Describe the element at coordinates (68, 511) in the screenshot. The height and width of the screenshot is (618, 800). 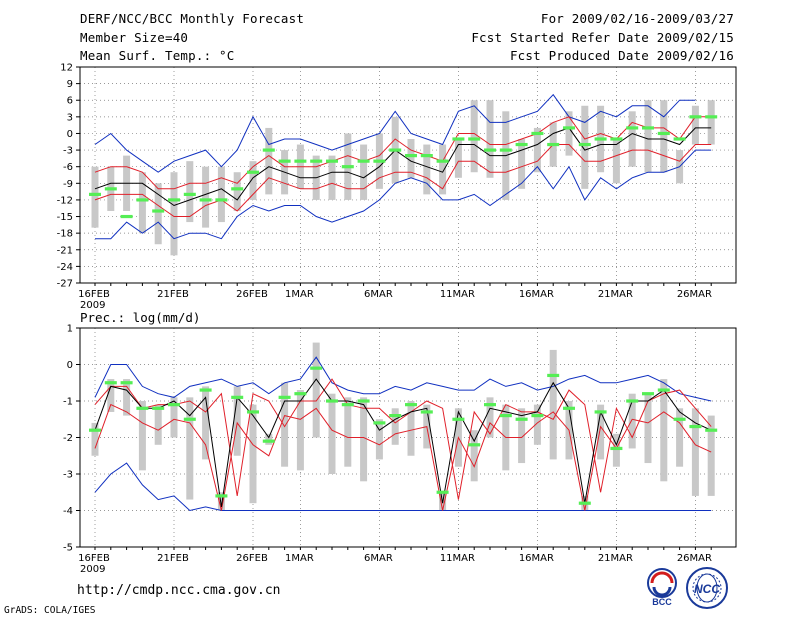
I see `prec-ytick-label: -4` at that location.